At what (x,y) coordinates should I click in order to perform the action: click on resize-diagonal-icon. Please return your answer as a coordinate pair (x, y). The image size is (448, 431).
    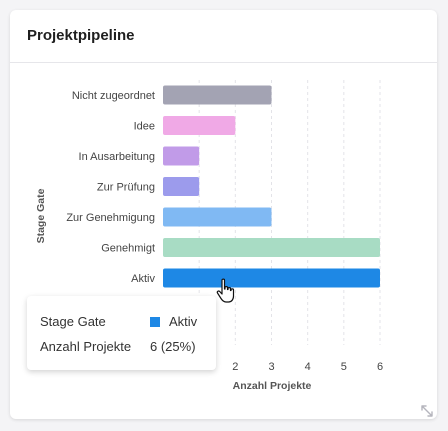
    Looking at the image, I should click on (427, 411).